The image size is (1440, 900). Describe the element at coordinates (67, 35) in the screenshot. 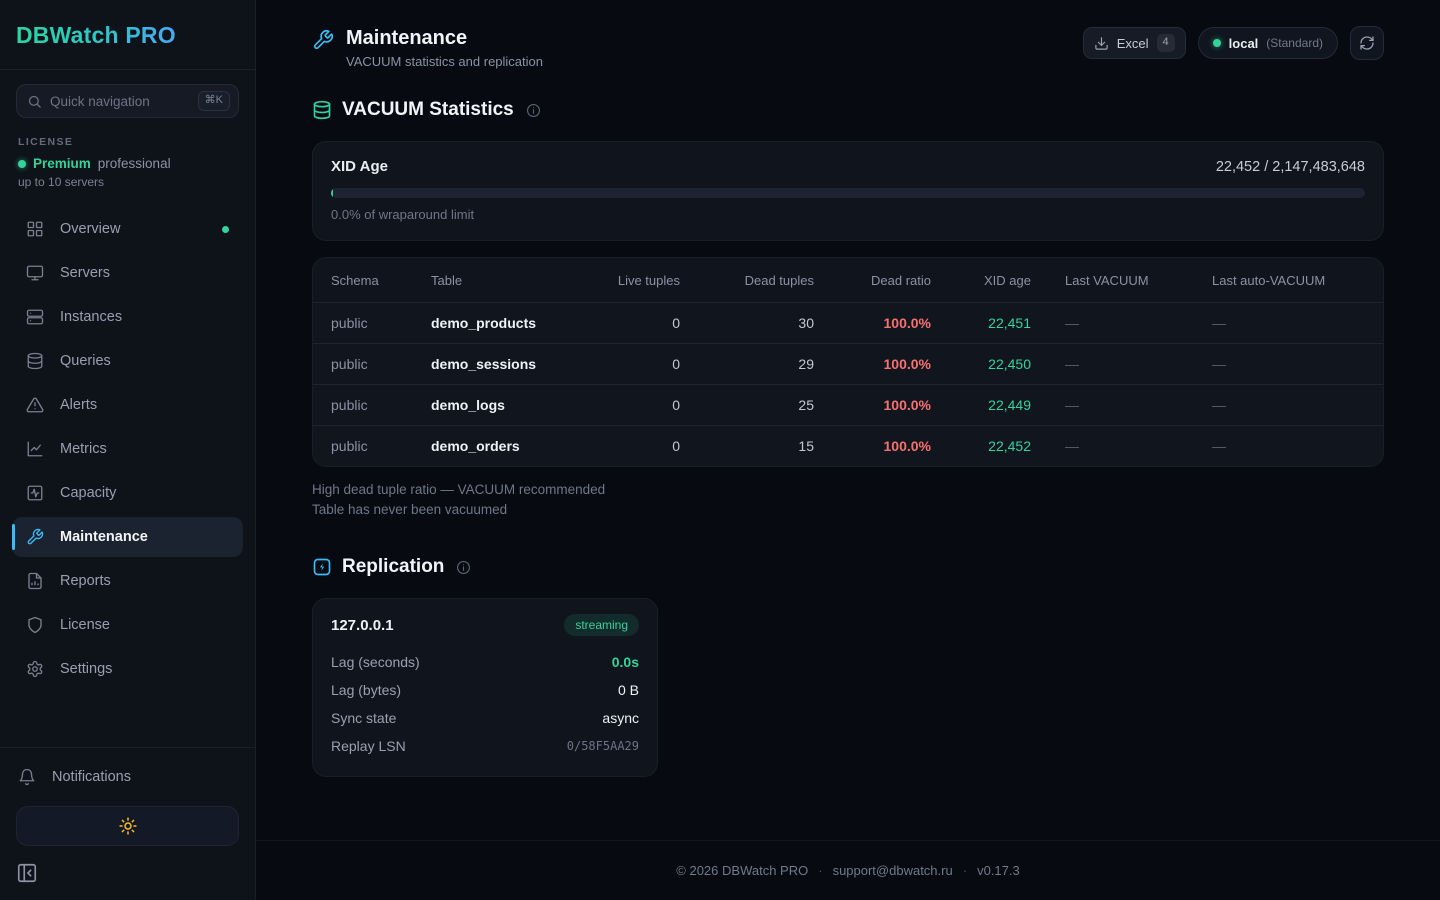

I see `brand-name: DBWatch` at that location.